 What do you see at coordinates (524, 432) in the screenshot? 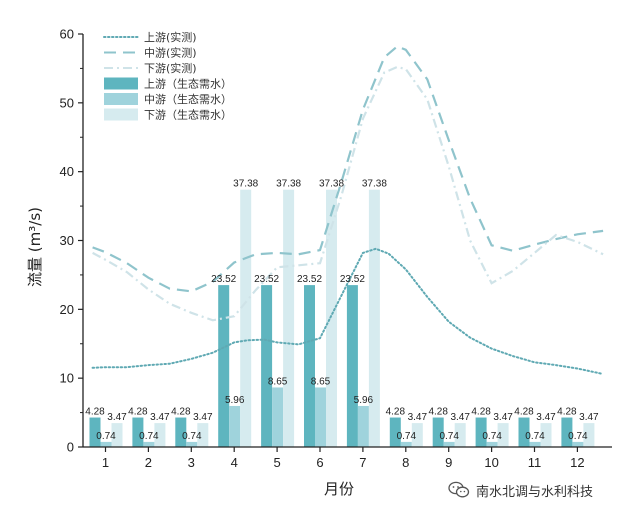
I see `bar-s1-m11` at bounding box center [524, 432].